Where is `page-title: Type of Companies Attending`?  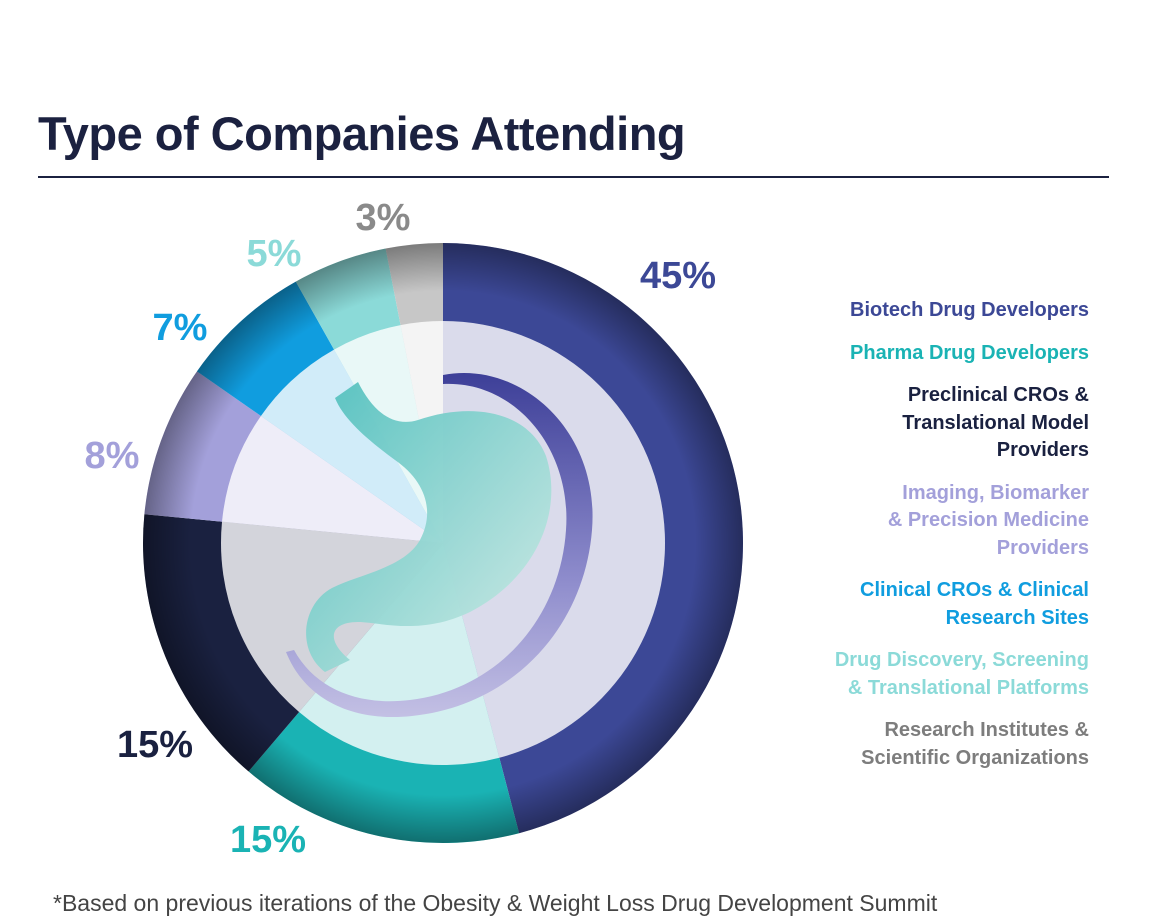
page-title: Type of Companies Attending is located at coordinates (362, 133).